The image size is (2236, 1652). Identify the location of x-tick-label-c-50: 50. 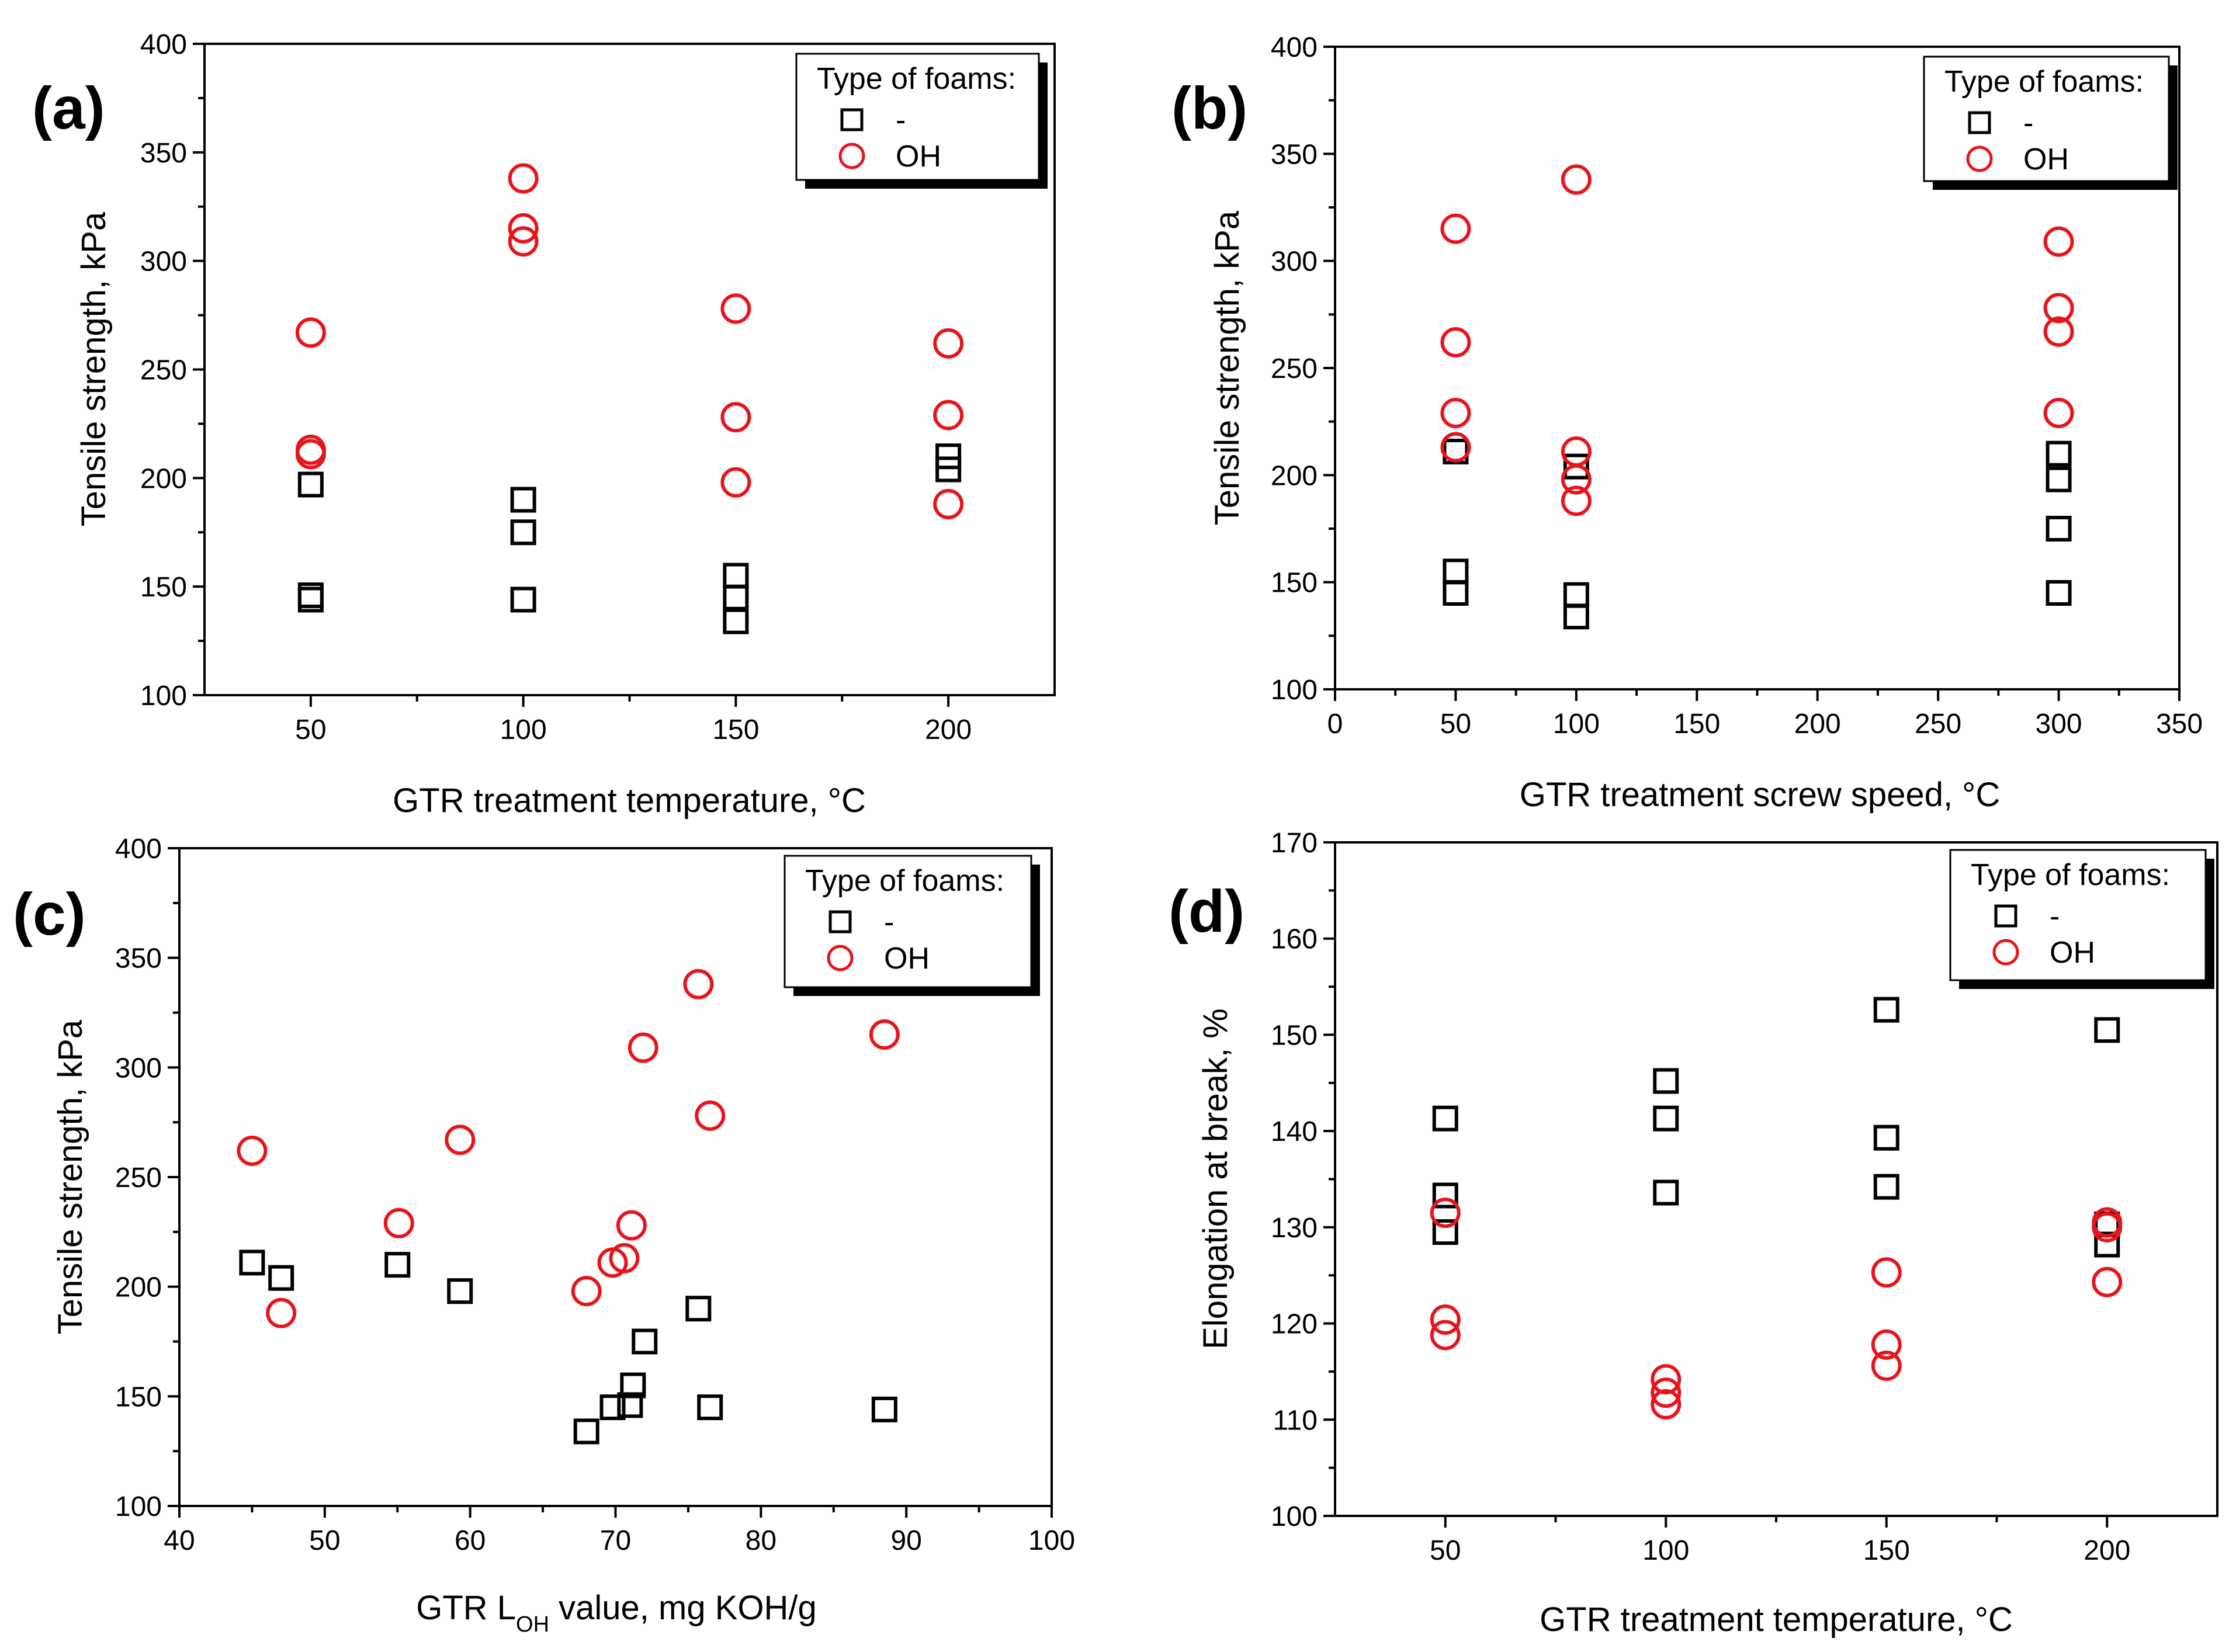
(324, 1540).